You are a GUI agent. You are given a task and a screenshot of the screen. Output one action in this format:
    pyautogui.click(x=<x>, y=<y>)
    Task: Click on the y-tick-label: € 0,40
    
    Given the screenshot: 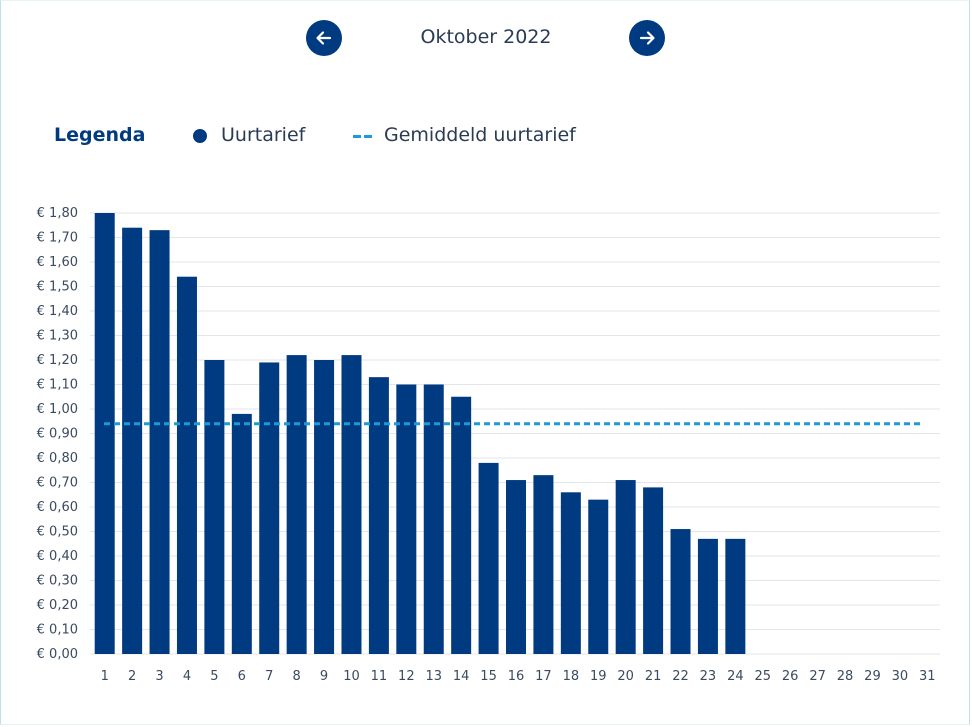 What is the action you would take?
    pyautogui.click(x=57, y=556)
    